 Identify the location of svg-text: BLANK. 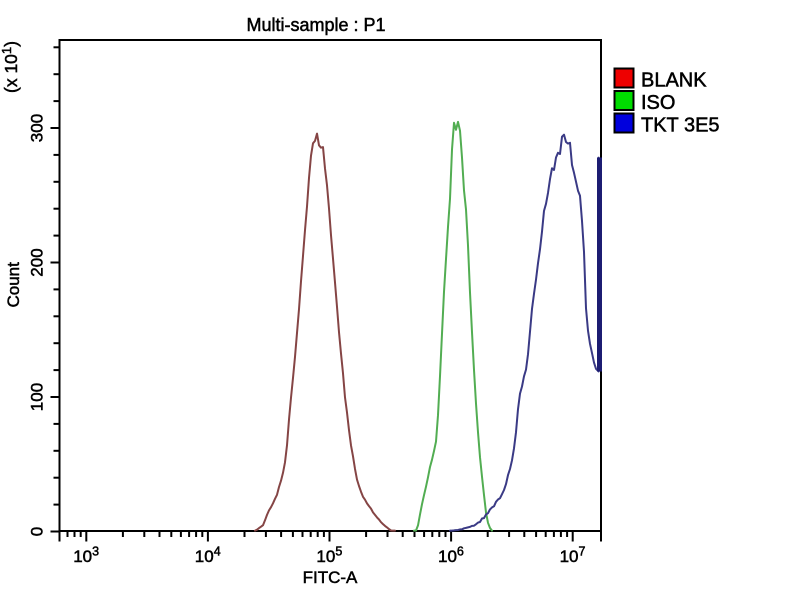
(674, 81).